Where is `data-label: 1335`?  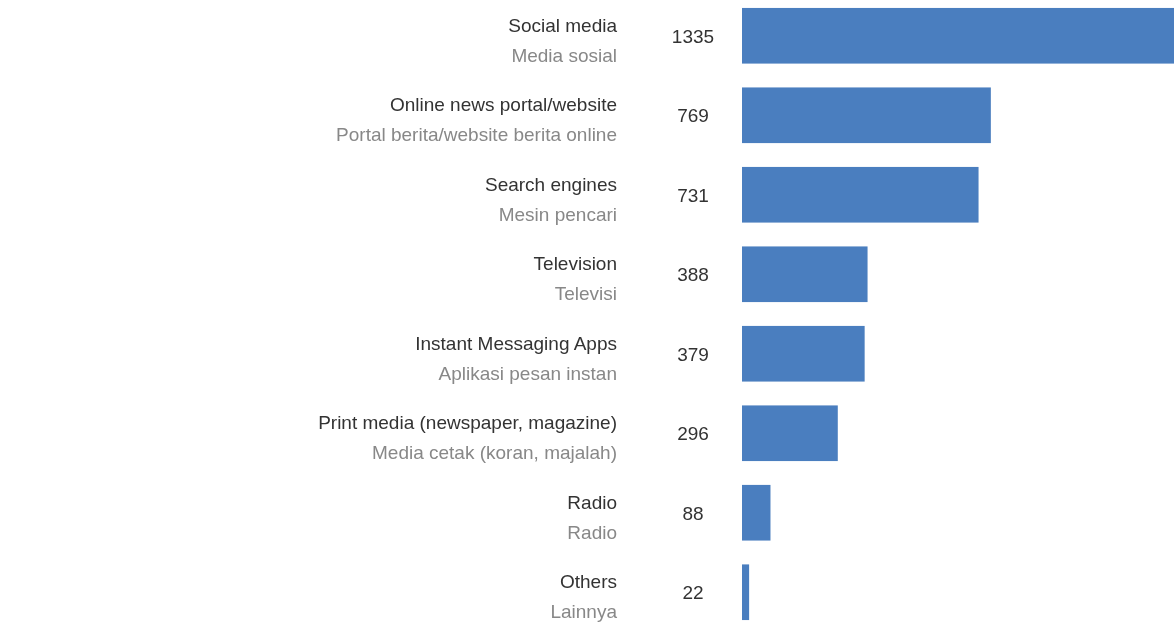
data-label: 1335 is located at coordinates (693, 36).